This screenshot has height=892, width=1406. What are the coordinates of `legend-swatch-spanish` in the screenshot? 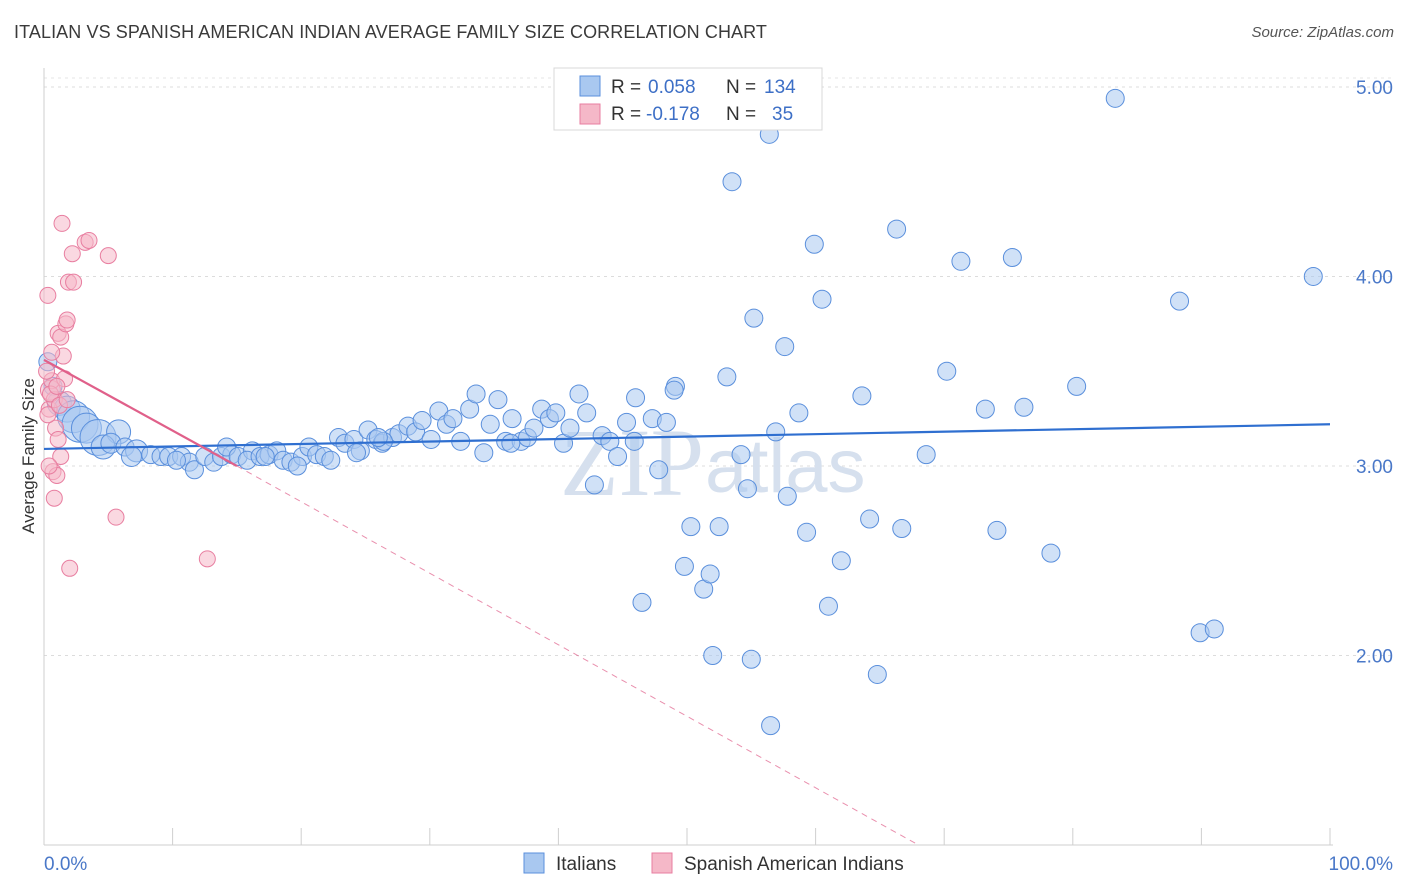 It's located at (590, 114).